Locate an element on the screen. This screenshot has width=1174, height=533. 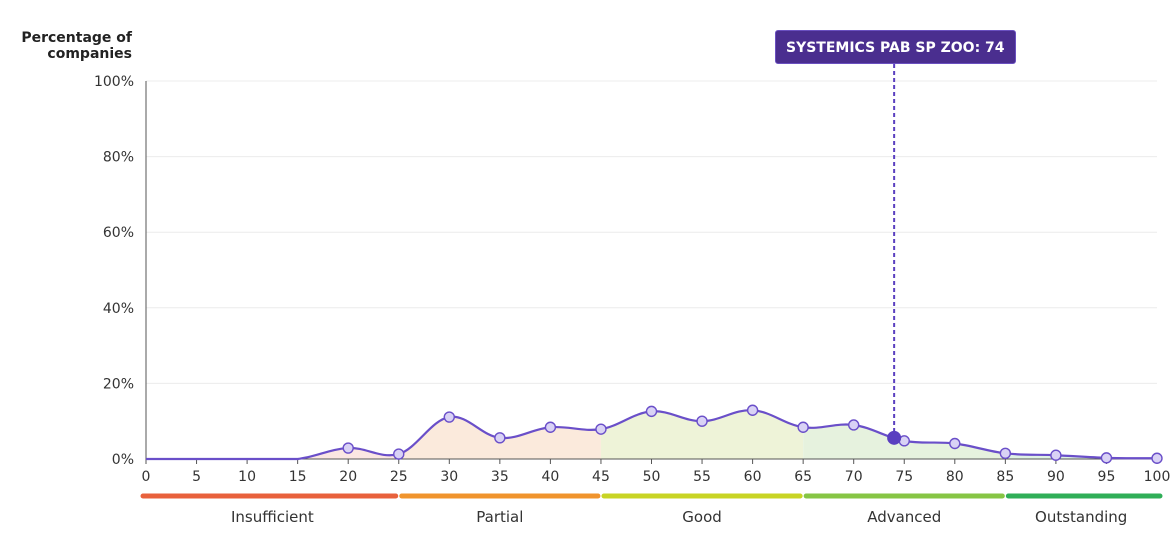
y-tick-label: 0% is located at coordinates (123, 460).